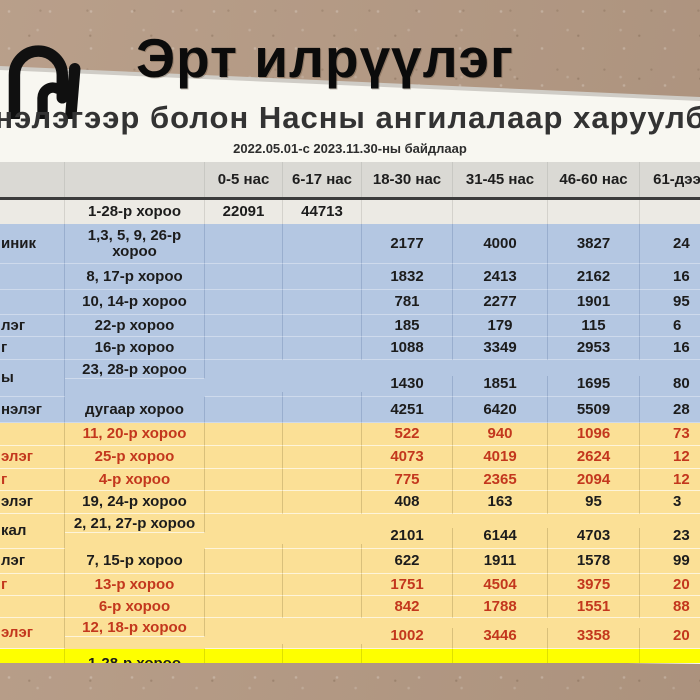 The image size is (700, 700). What do you see at coordinates (32, 531) in the screenshot?
I see `org-name-cell: кал` at bounding box center [32, 531].